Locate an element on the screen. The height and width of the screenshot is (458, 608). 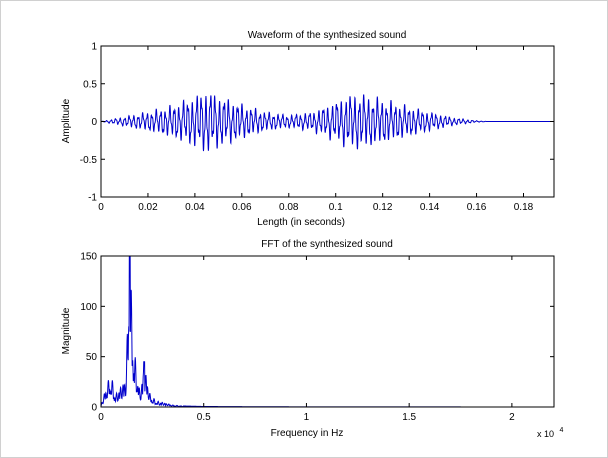
fft-xlabel: Frequency in Hz is located at coordinates (307, 433).